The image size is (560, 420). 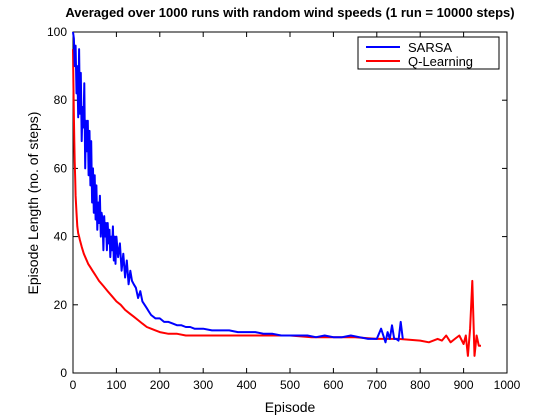 I want to click on x-tick-label: 800, so click(x=420, y=385).